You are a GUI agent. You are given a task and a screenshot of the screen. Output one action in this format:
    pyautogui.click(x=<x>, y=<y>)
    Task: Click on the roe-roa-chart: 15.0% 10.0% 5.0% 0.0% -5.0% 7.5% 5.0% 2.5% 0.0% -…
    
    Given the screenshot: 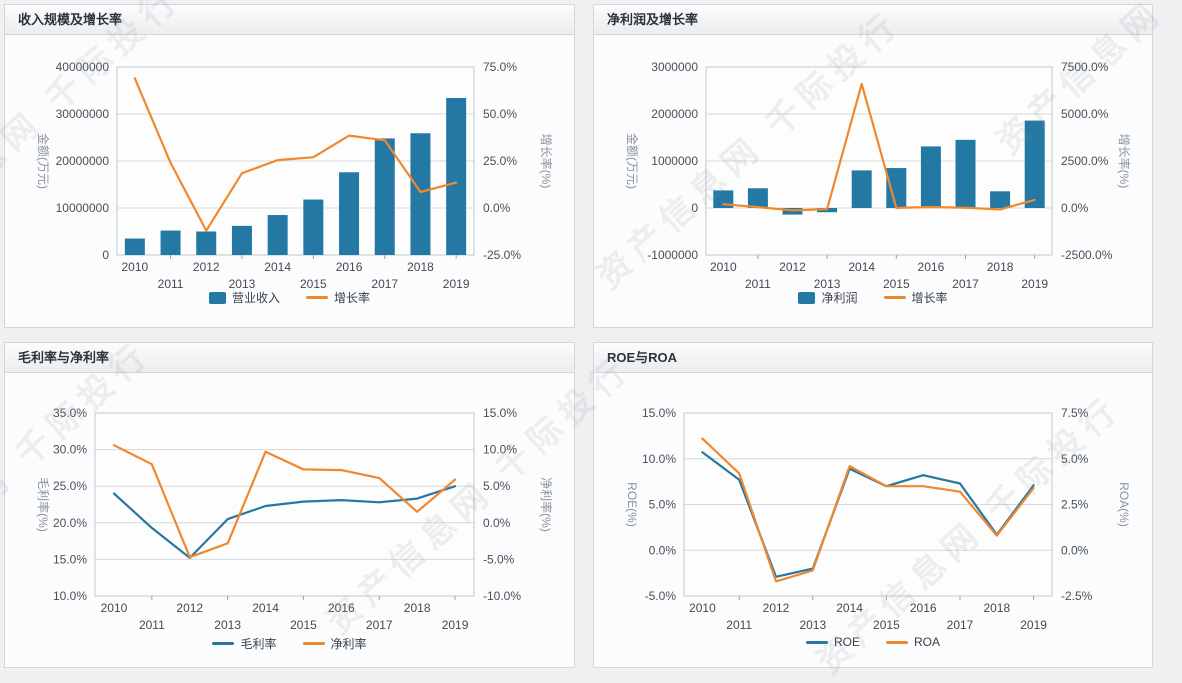 What is the action you would take?
    pyautogui.click(x=878, y=519)
    